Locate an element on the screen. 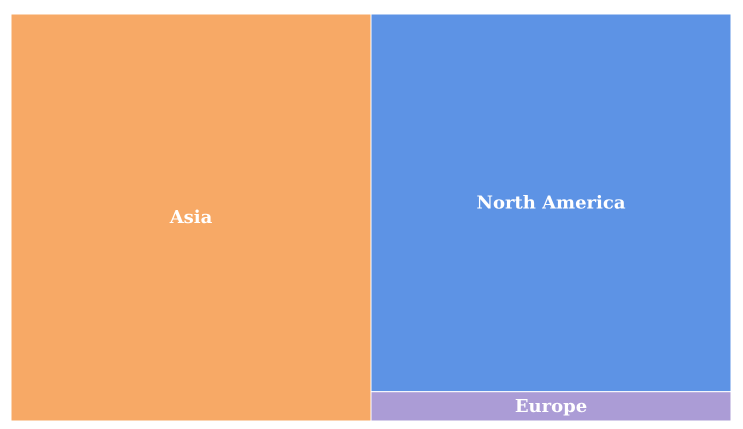 Image resolution: width=743 pixels, height=429 pixels. tile-label-europe: Europe is located at coordinates (551, 406).